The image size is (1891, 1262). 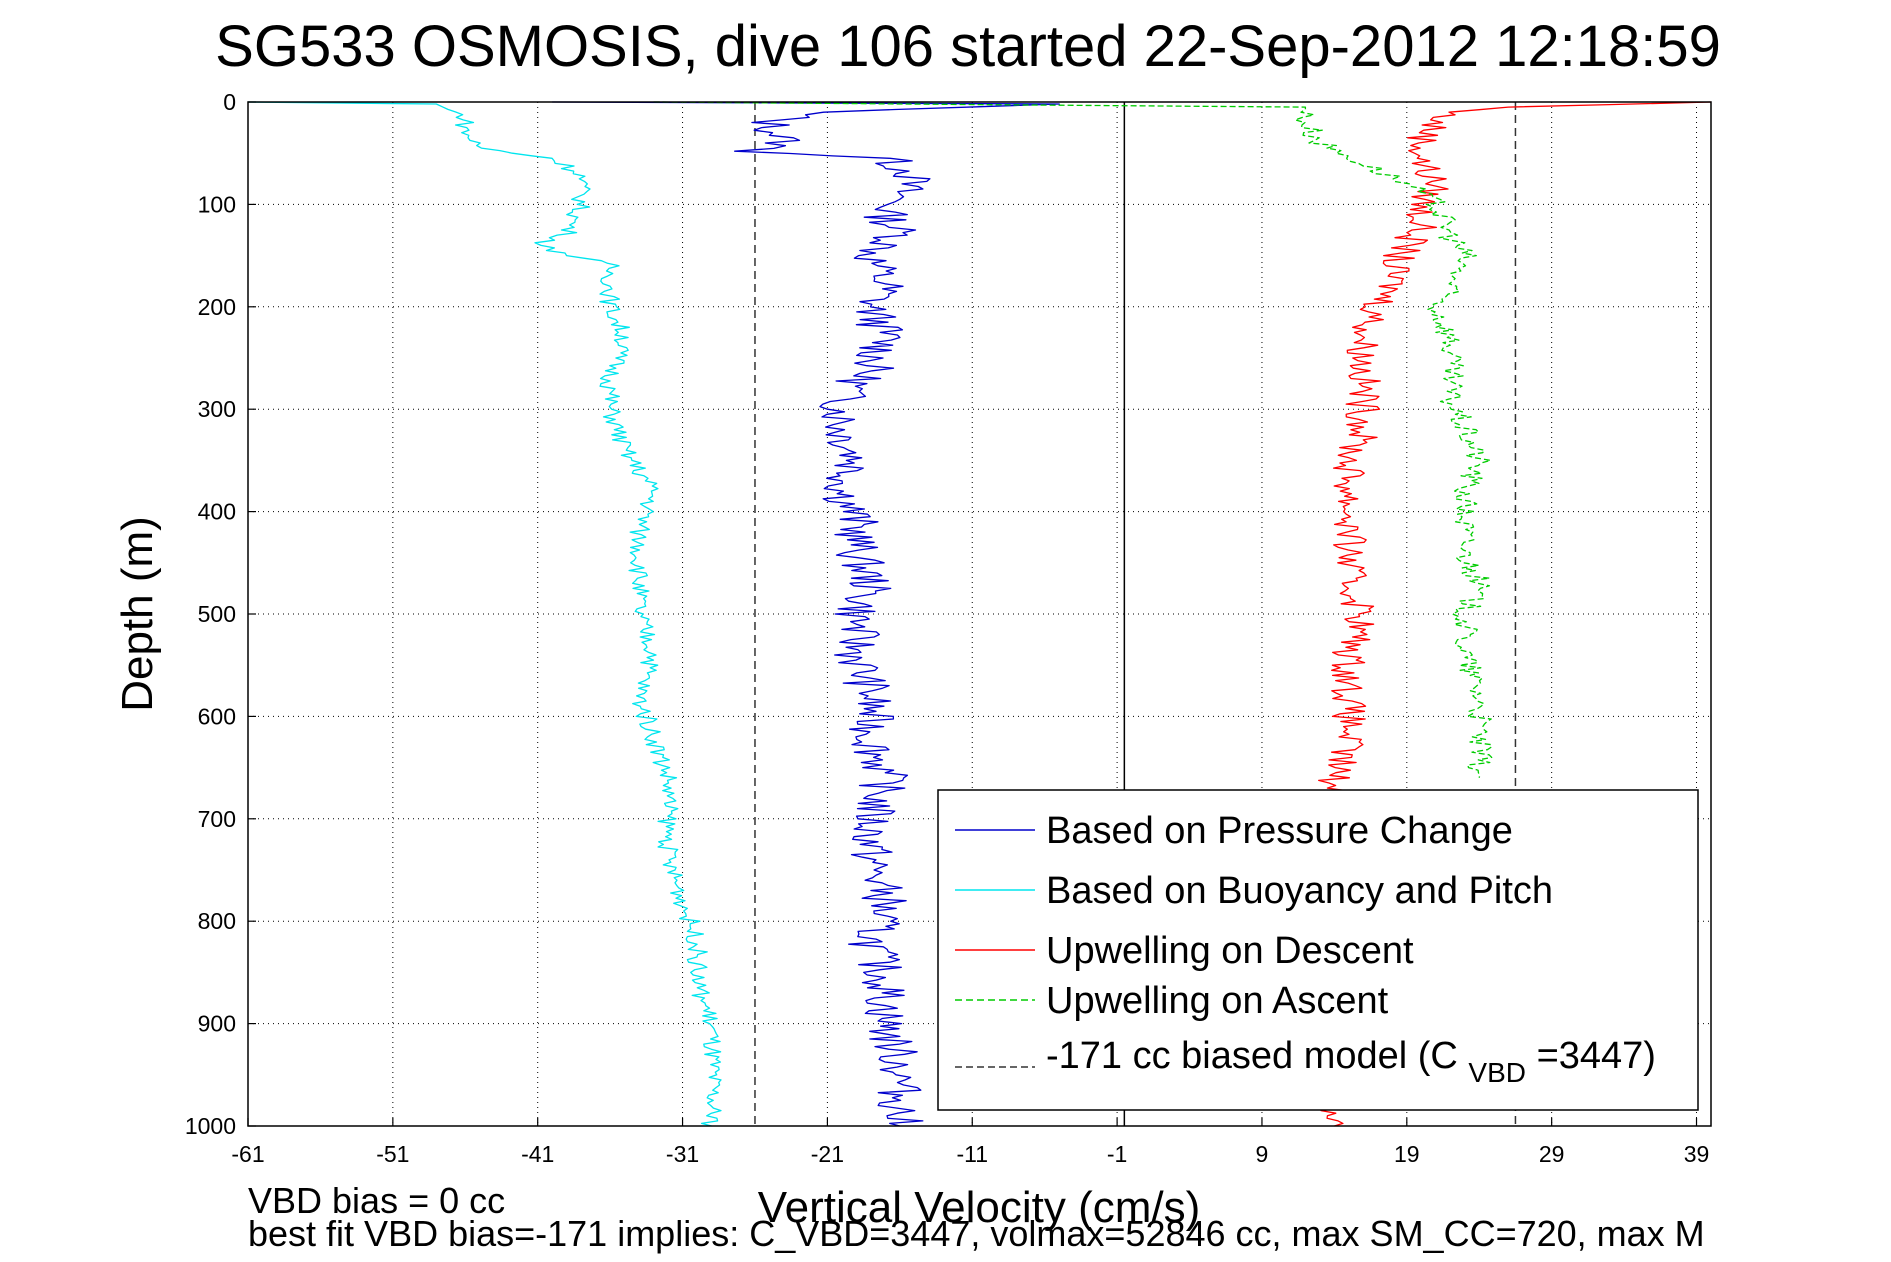 I want to click on legend-label-upwelling-ascent: Upwelling on Ascent, so click(x=1217, y=1001).